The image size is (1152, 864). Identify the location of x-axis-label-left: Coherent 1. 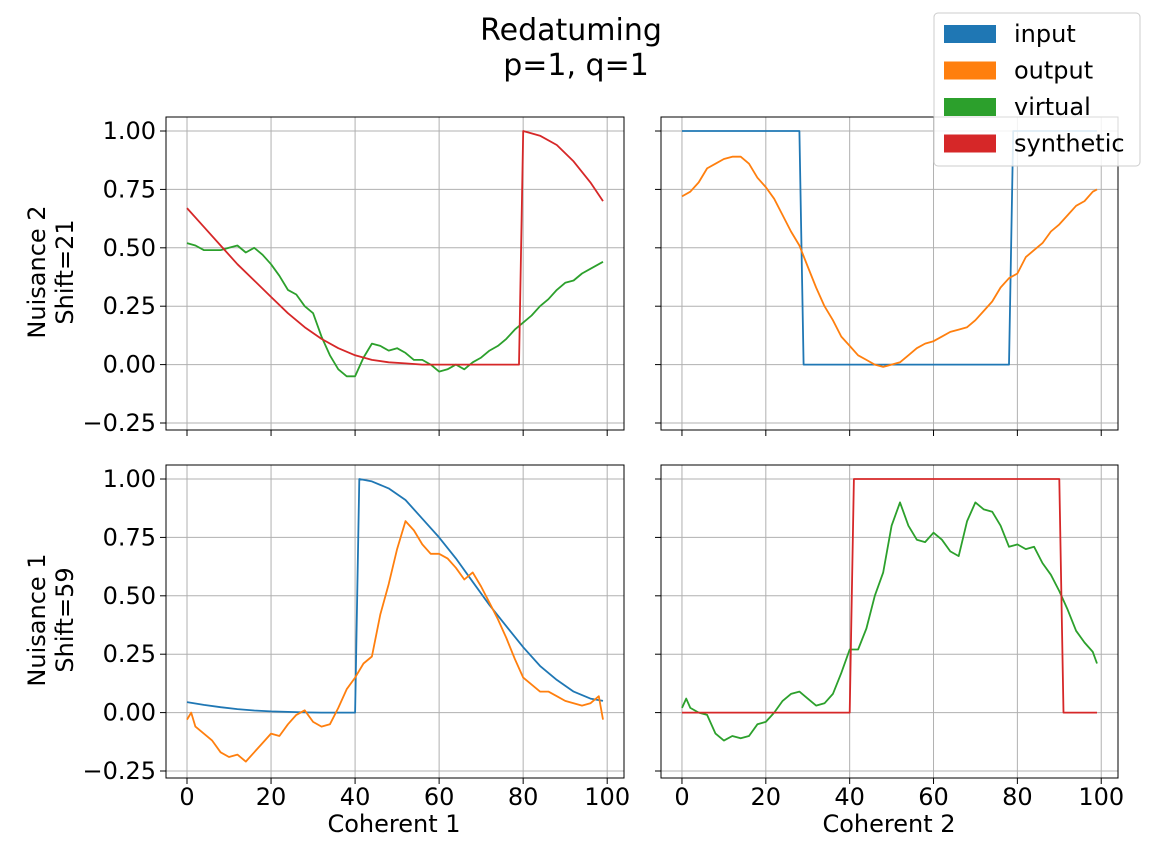
(393, 824).